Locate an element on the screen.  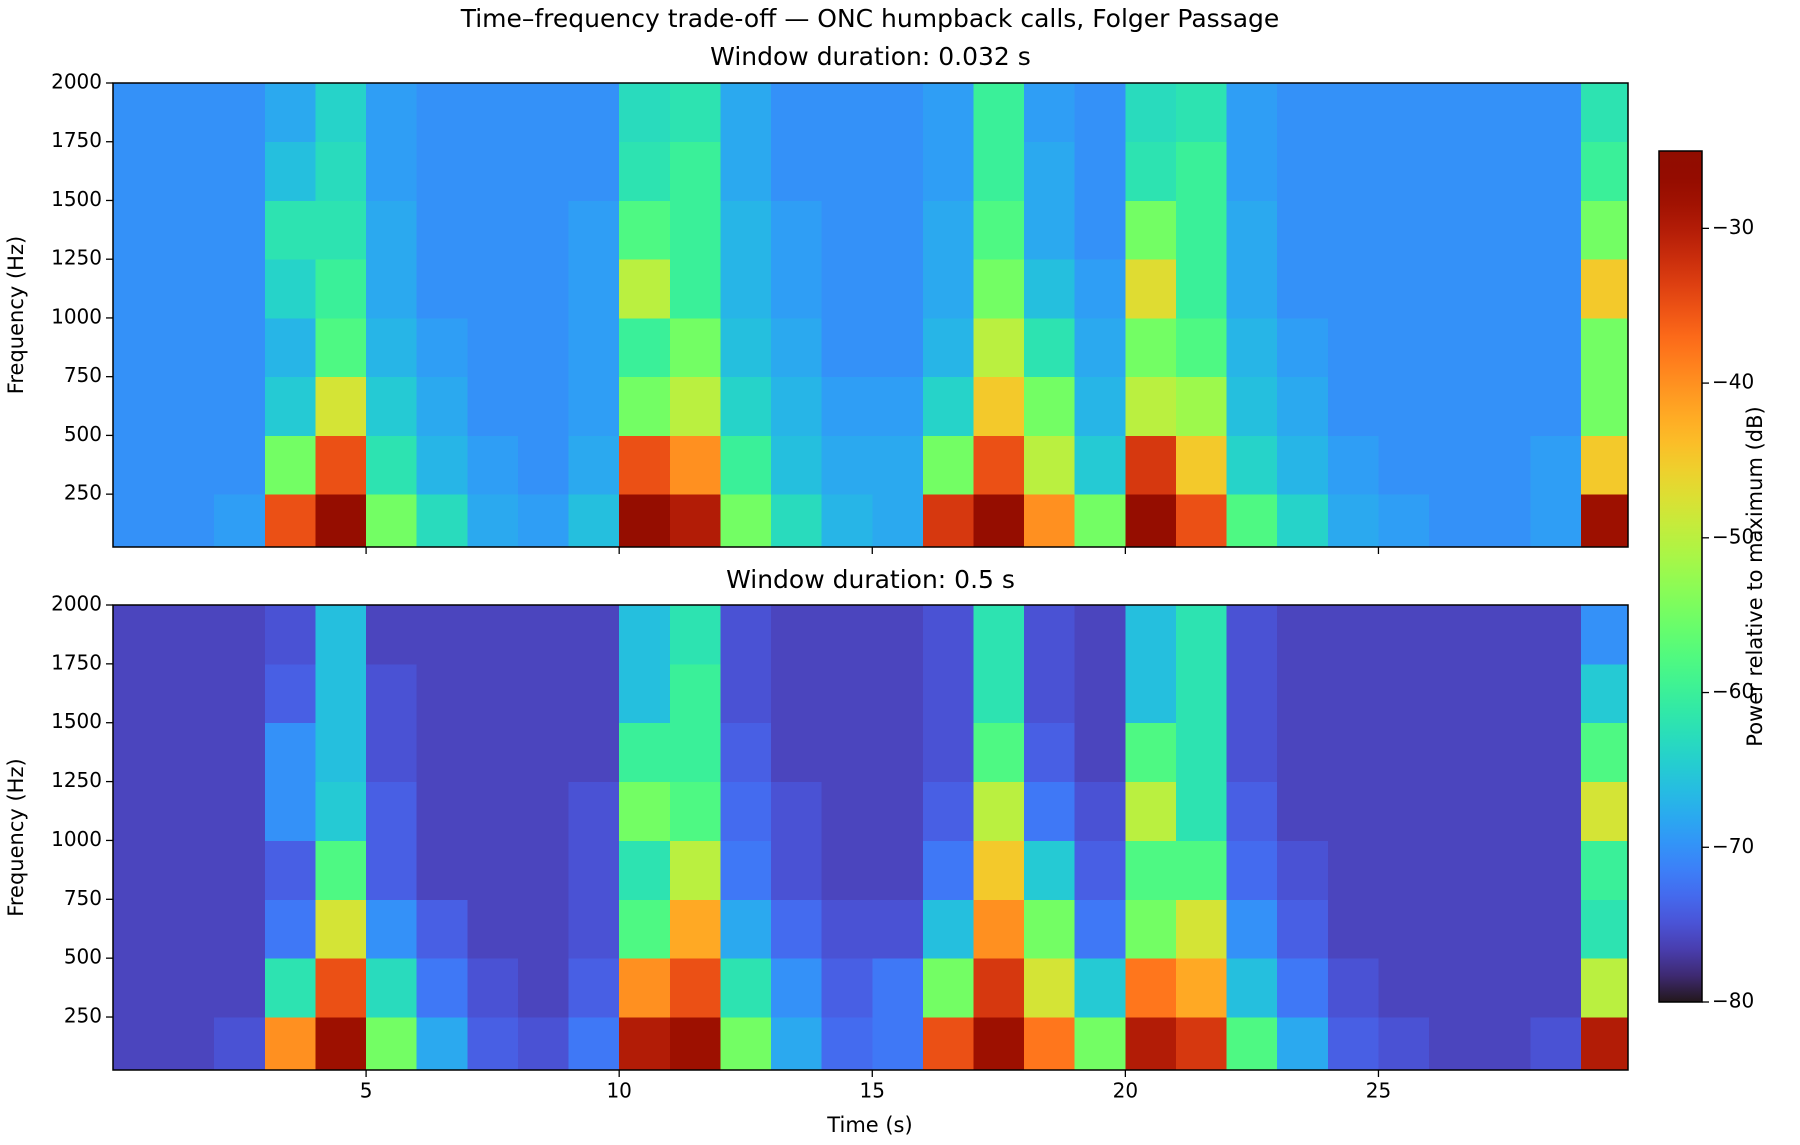
y-tick-label: 500 is located at coordinates (83, 957).